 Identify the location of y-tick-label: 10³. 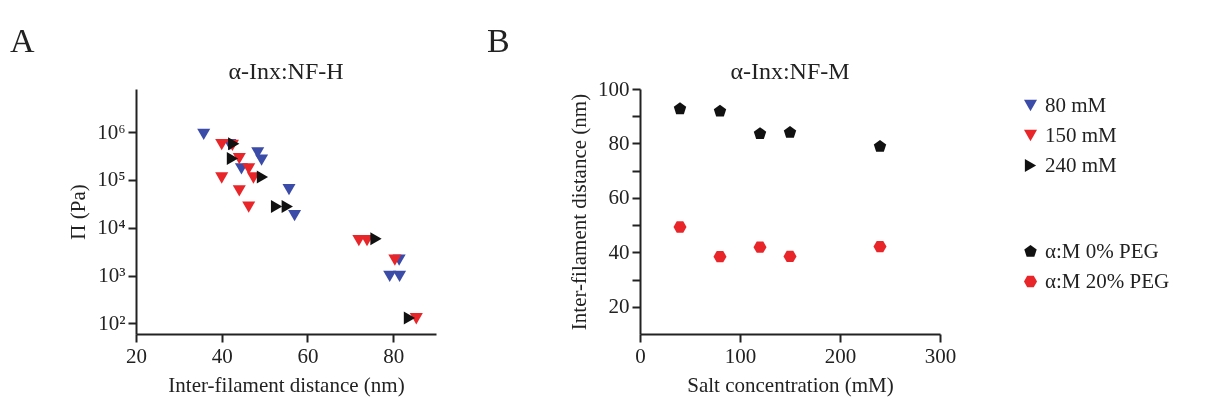
(112, 275).